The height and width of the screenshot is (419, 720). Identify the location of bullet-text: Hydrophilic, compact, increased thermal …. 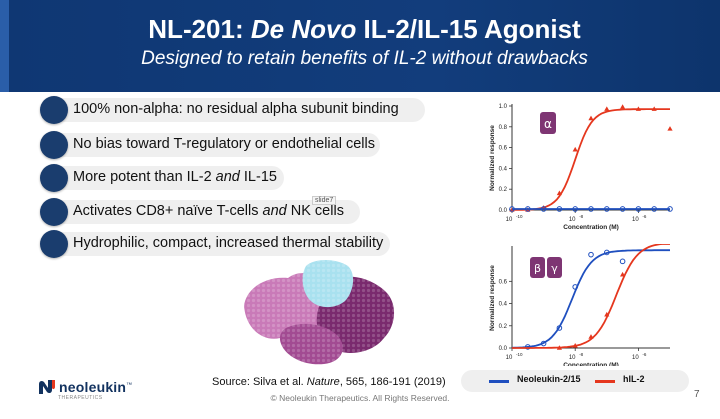
(228, 243).